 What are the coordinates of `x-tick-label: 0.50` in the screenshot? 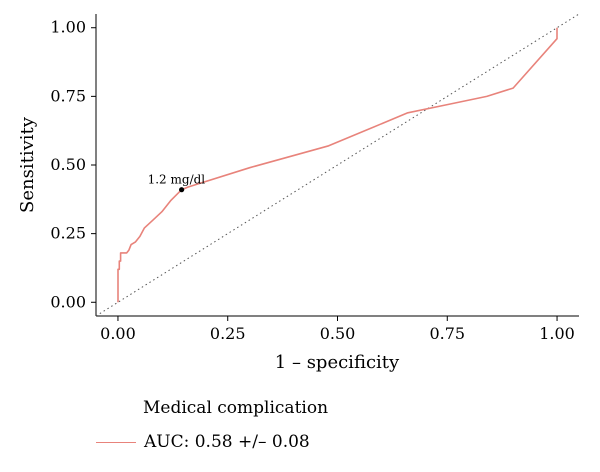 It's located at (338, 333).